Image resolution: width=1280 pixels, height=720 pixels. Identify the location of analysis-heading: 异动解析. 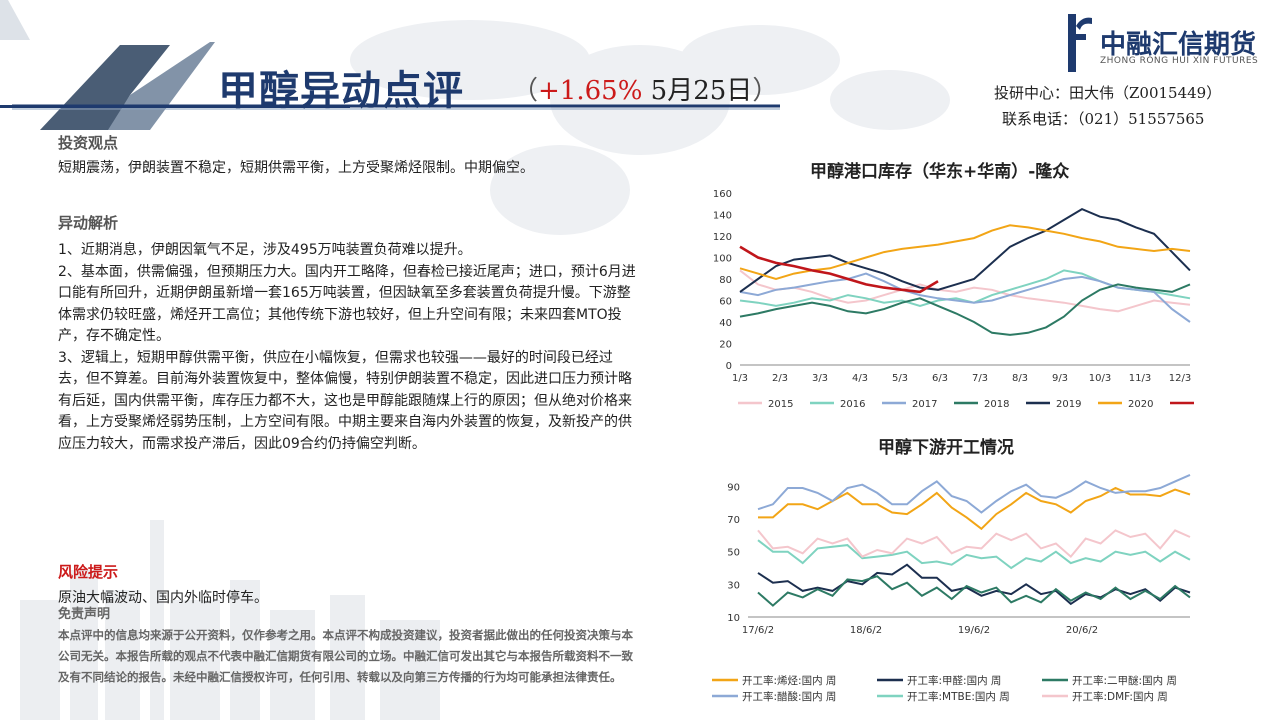
(88, 223).